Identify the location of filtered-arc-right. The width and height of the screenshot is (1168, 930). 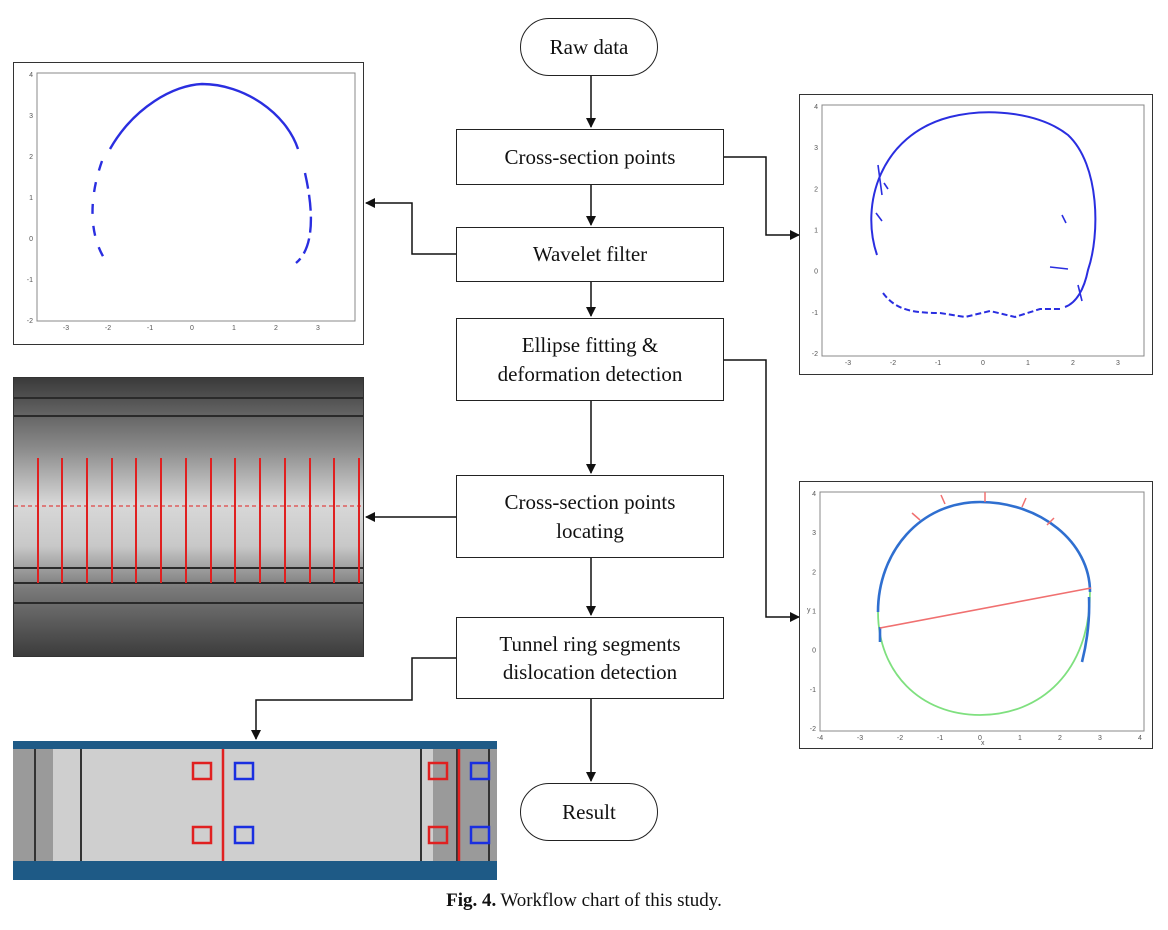
(304, 218).